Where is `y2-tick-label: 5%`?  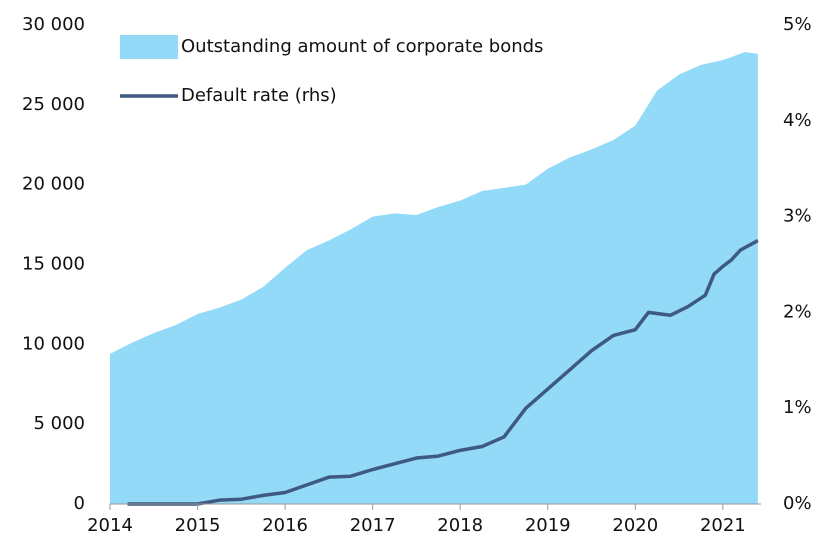 y2-tick-label: 5% is located at coordinates (797, 24).